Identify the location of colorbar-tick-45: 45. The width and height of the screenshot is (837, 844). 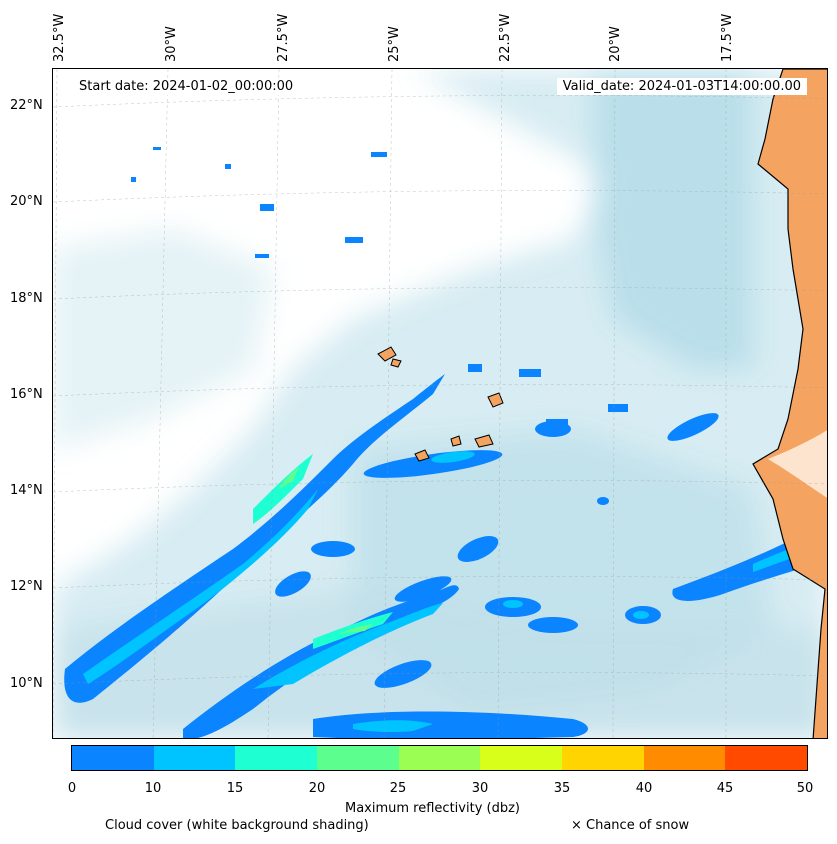
(725, 788).